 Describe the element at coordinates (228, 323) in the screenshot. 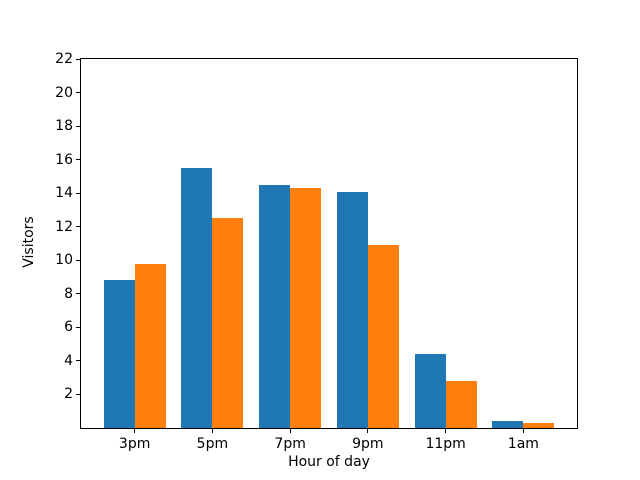

I see `bar-orange-5pm` at that location.